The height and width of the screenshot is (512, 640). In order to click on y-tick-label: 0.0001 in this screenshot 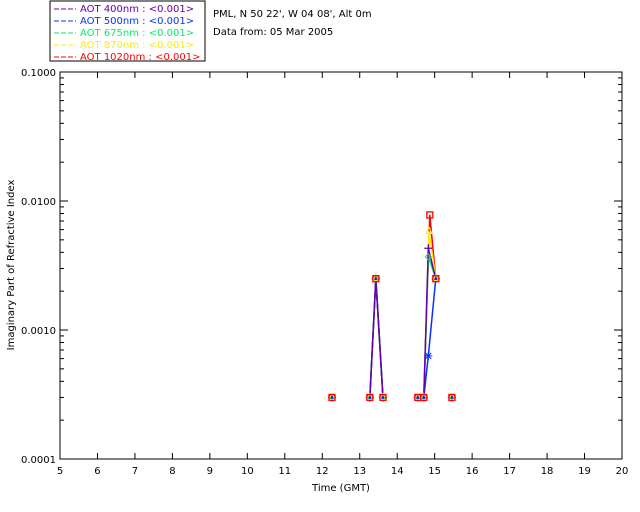, I will do `click(38, 460)`.